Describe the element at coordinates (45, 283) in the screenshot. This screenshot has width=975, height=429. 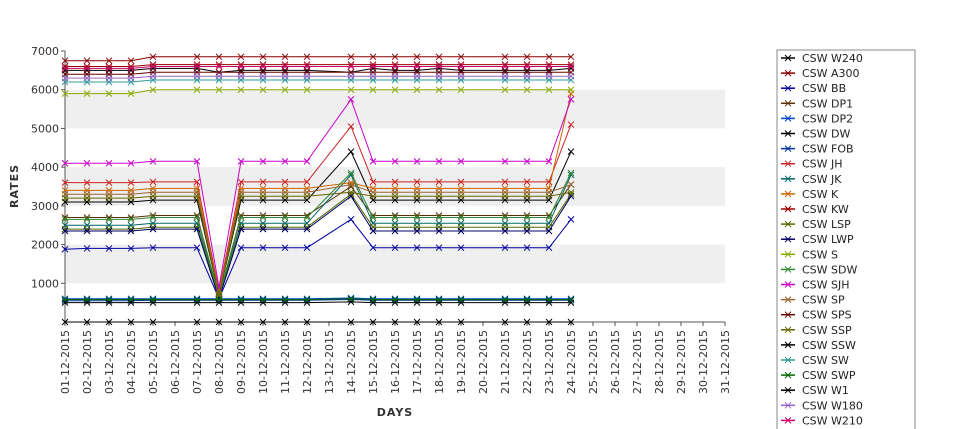
I see `y-tick-label: 1000` at that location.